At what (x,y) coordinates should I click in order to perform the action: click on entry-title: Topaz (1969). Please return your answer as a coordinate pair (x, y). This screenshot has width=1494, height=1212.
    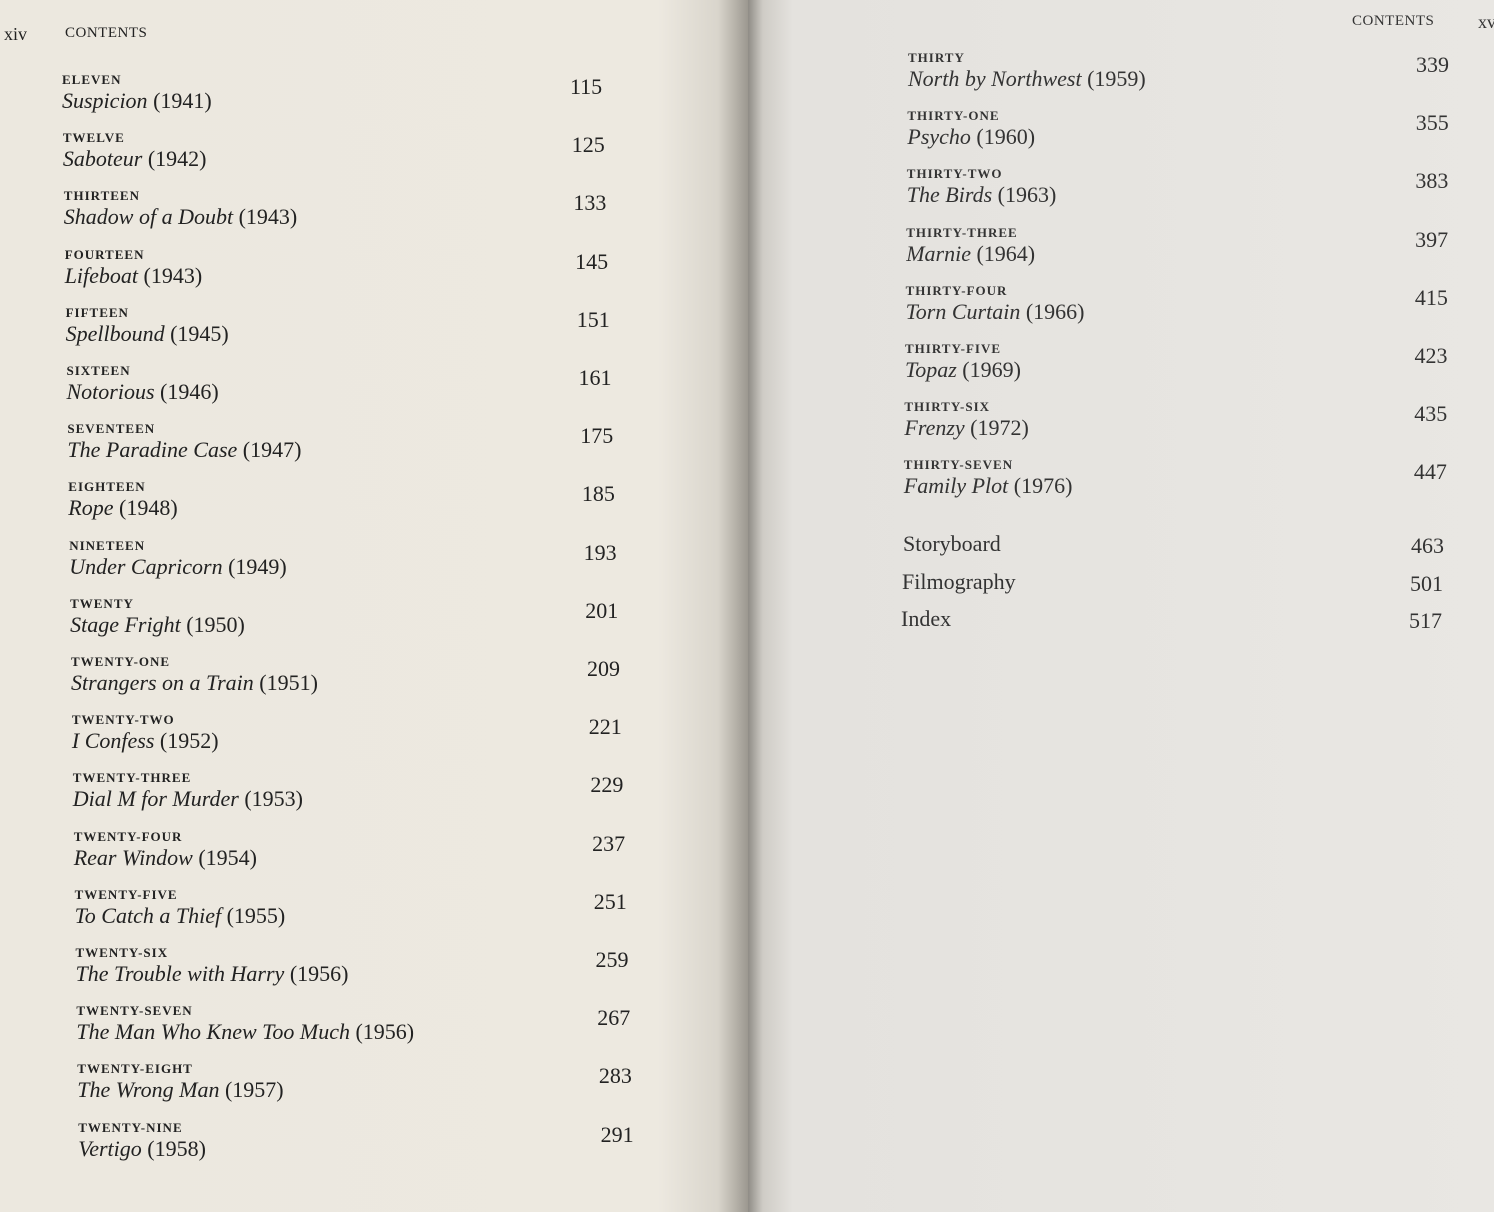
    Looking at the image, I should click on (963, 370).